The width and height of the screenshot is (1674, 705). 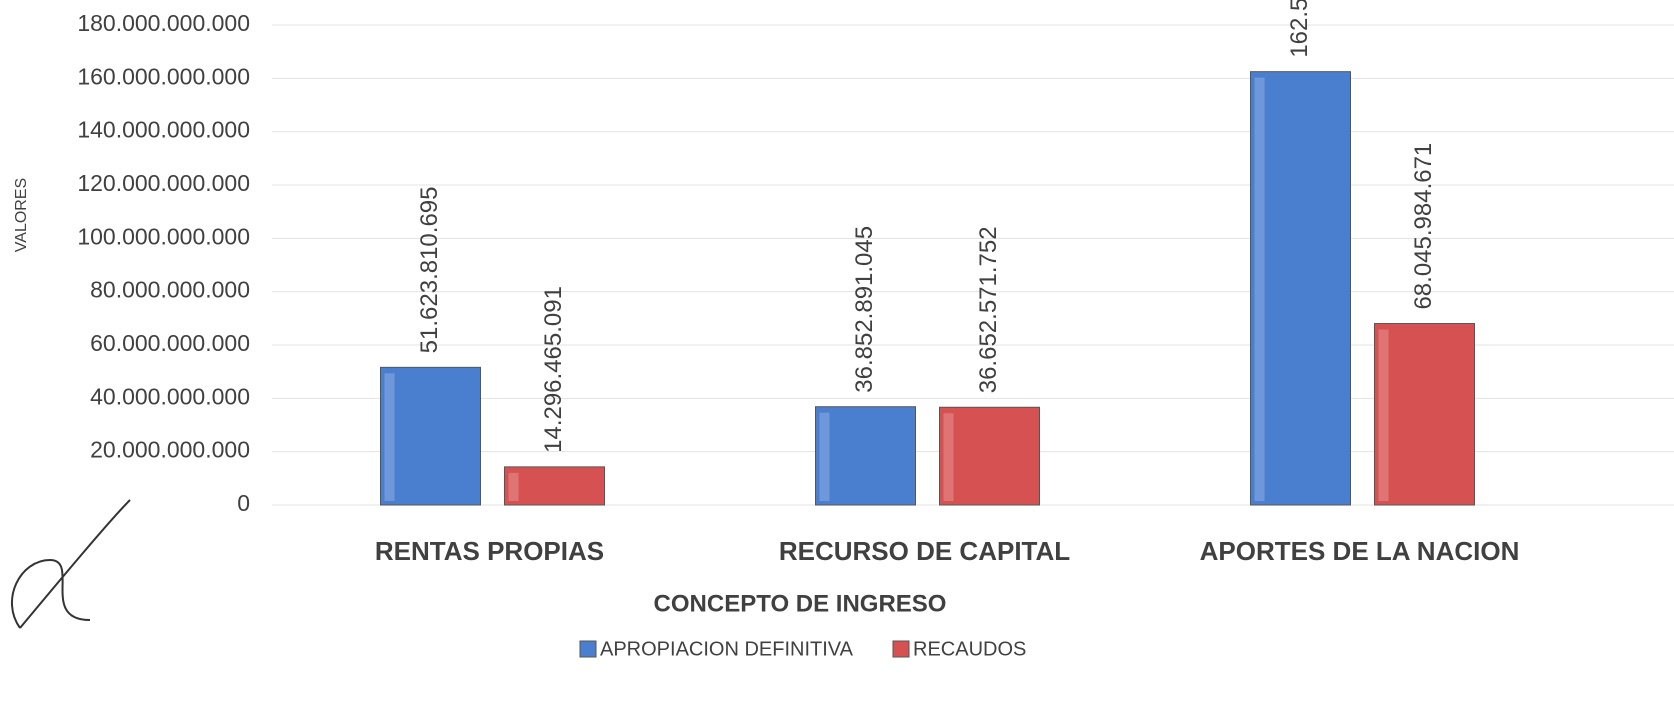 I want to click on y-tick-label: 20.000.000.000, so click(x=170, y=450).